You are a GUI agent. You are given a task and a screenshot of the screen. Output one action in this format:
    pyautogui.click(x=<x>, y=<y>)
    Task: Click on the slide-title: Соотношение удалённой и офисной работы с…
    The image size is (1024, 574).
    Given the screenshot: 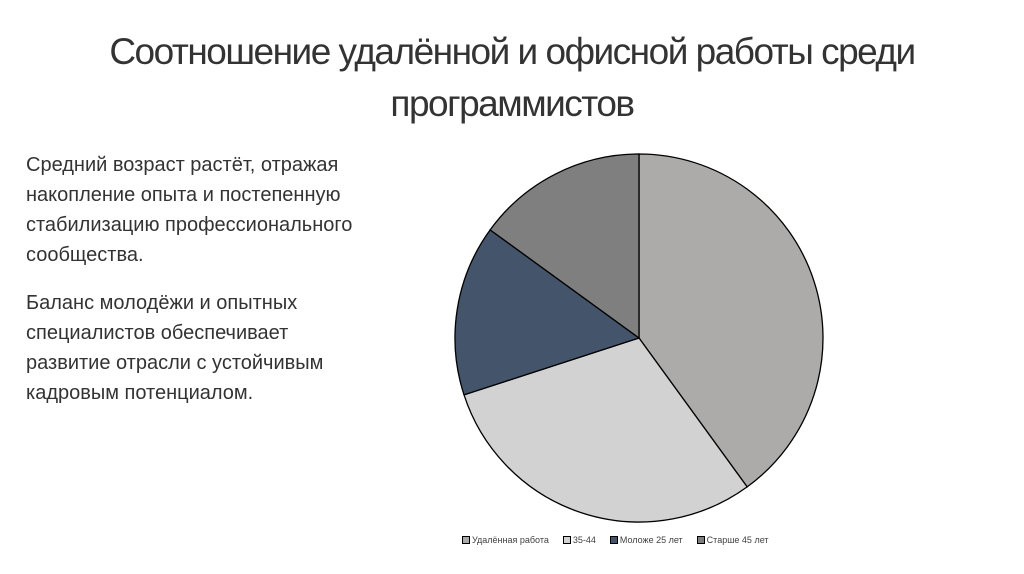 What is the action you would take?
    pyautogui.click(x=512, y=77)
    